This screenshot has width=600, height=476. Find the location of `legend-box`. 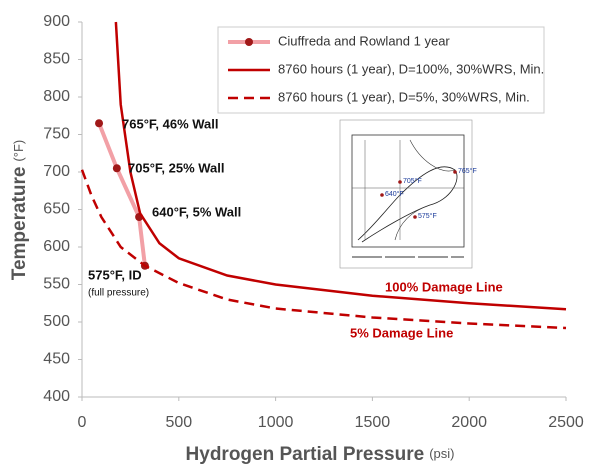

legend-box is located at coordinates (381, 70).